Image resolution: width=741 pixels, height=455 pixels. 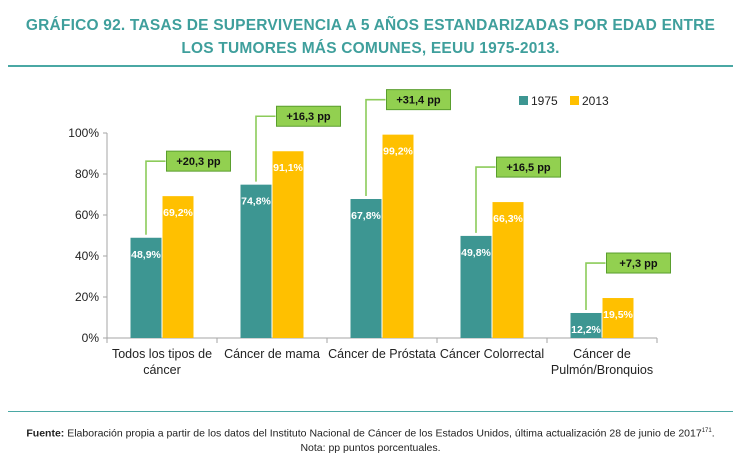 What do you see at coordinates (83, 133) in the screenshot?
I see `y-tick-label: 100%` at bounding box center [83, 133].